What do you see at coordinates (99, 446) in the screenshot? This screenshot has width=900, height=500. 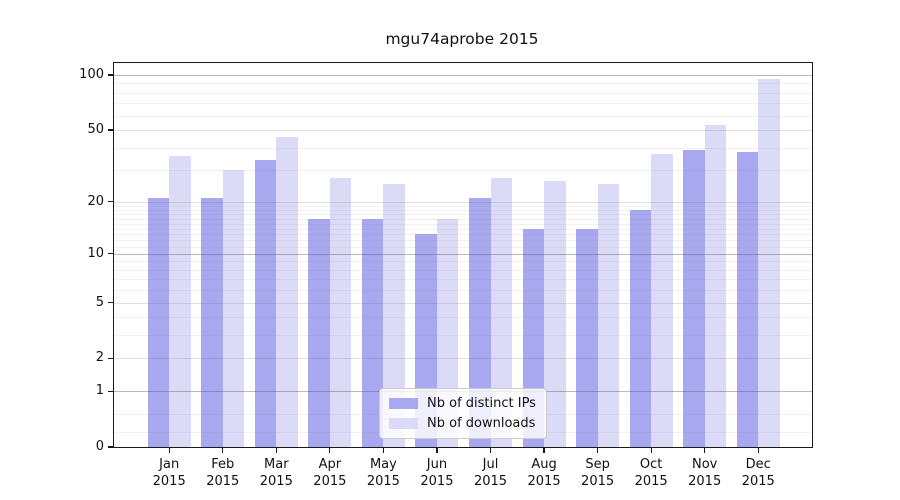 I see `y-axis-tick-label: 0` at bounding box center [99, 446].